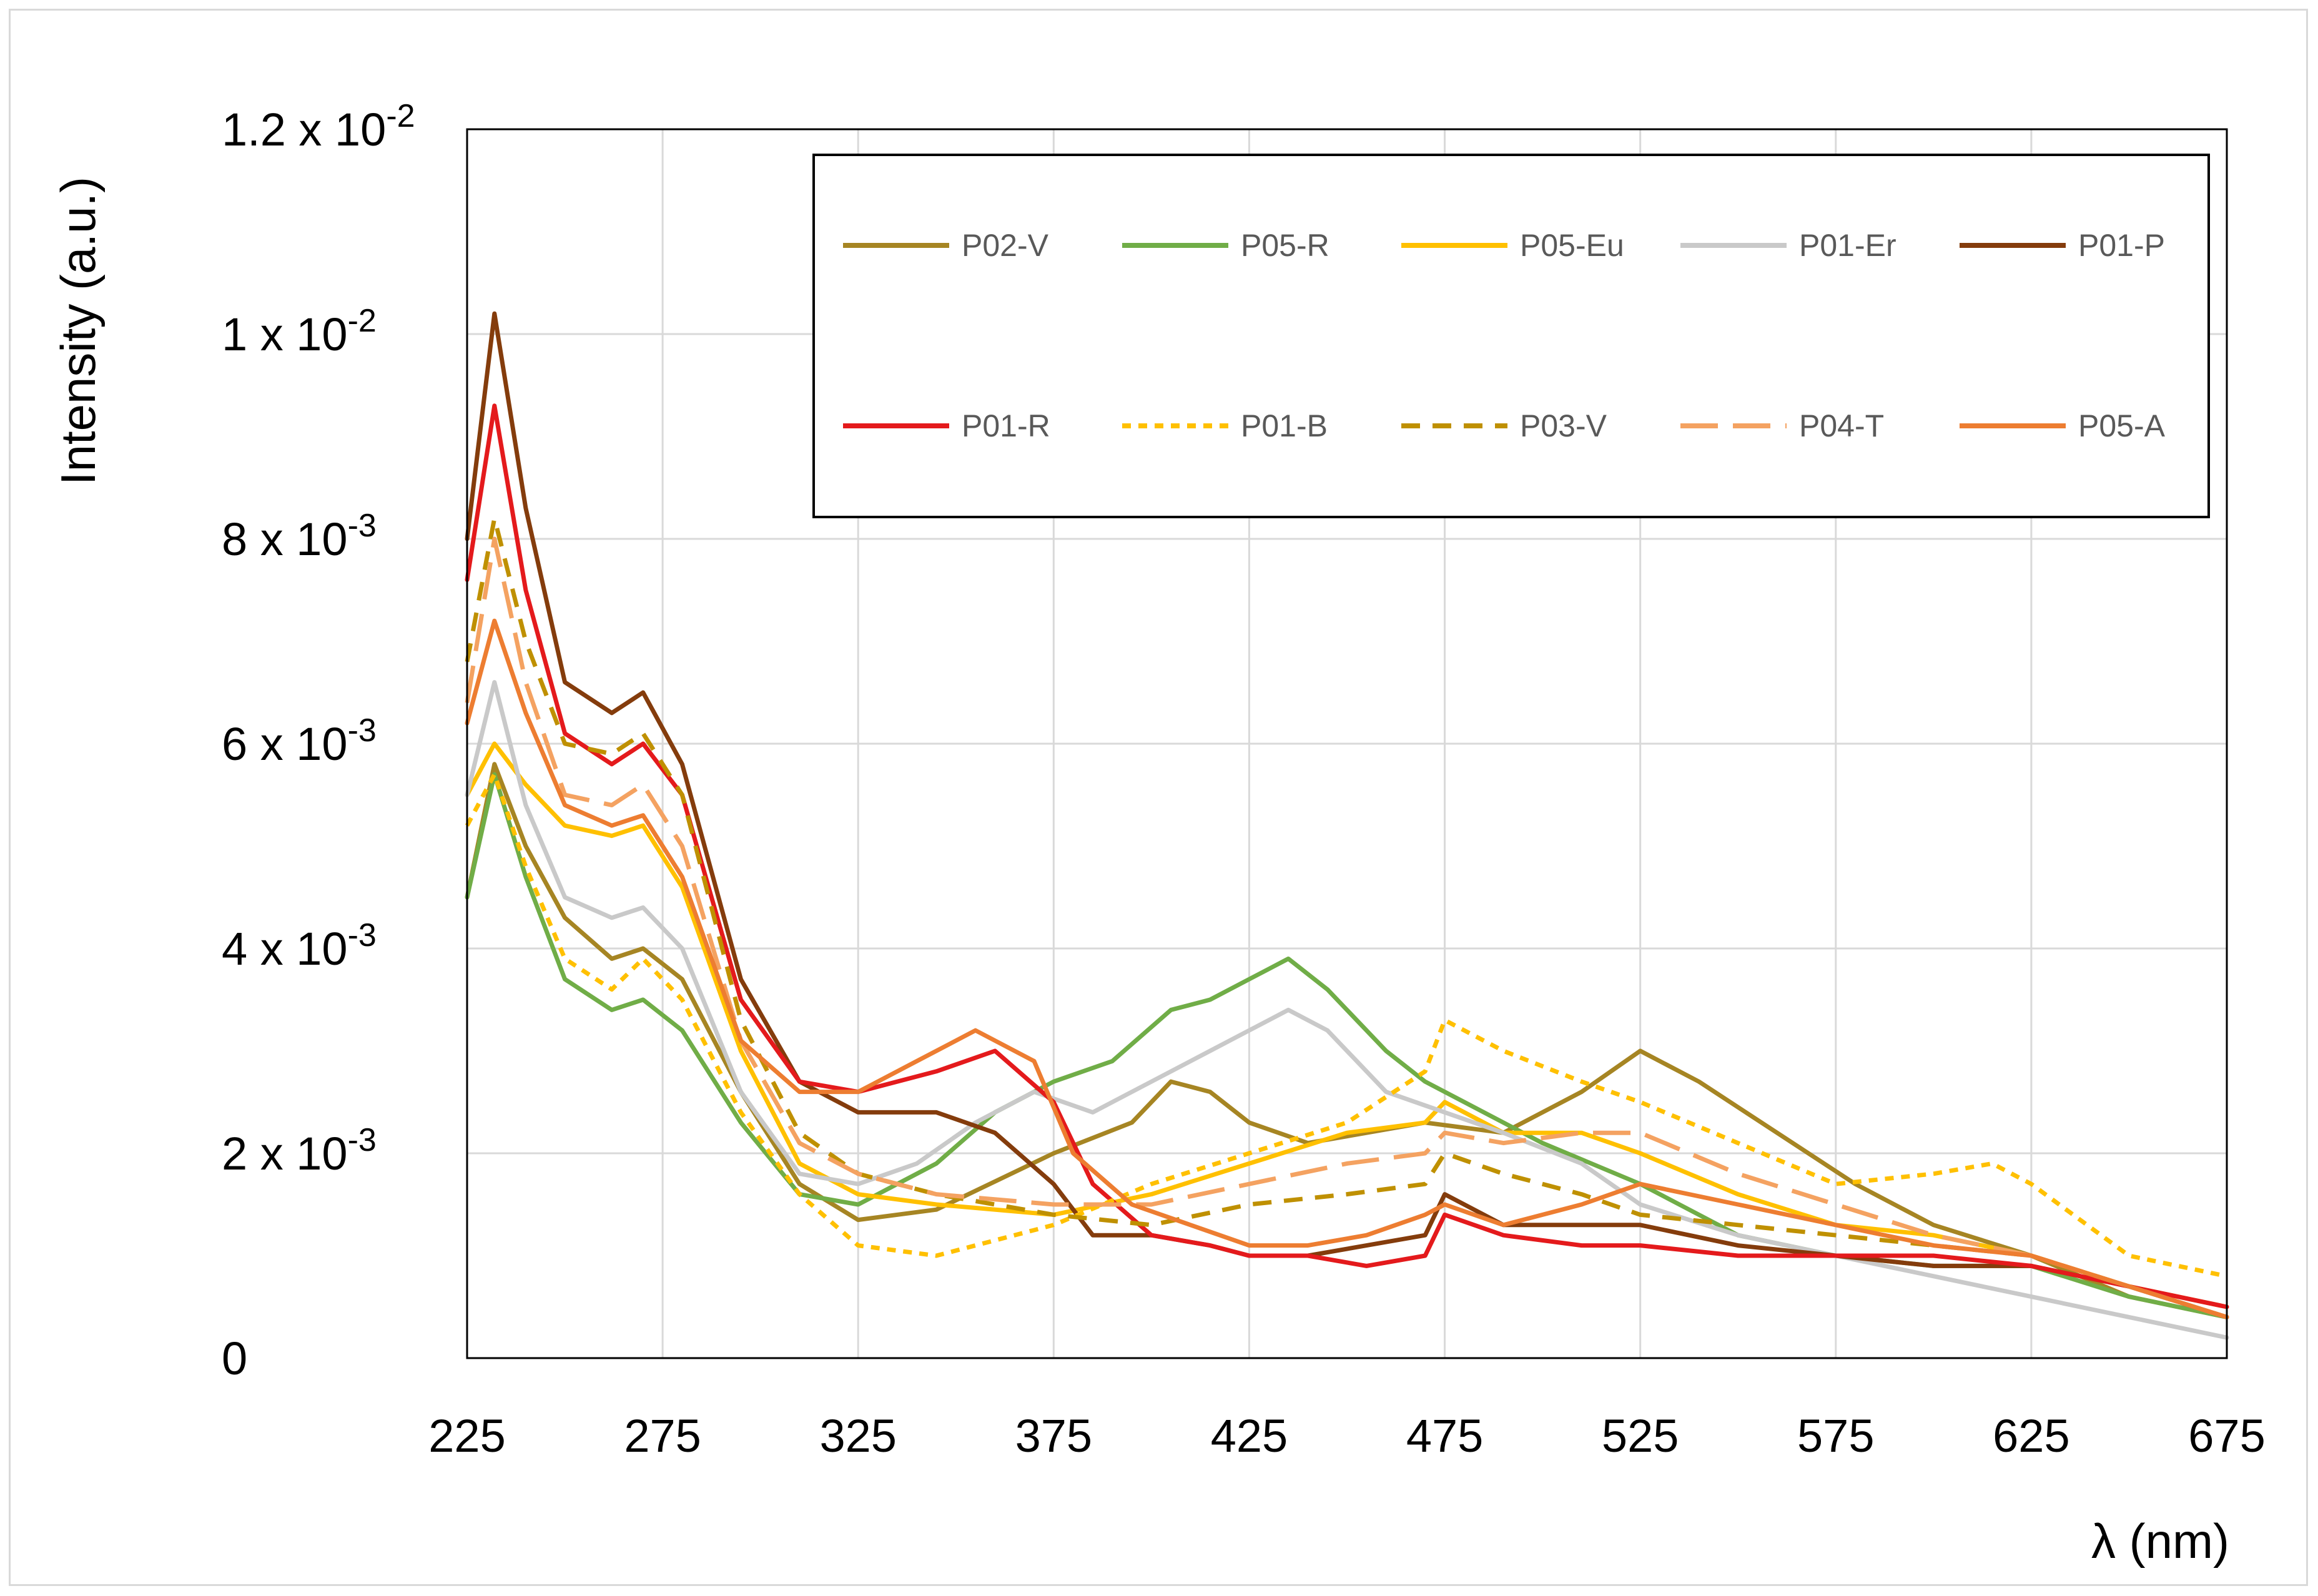 This screenshot has width=2318, height=1596. What do you see at coordinates (1847, 245) in the screenshot?
I see `legend-label-p01-er: P01-Er` at bounding box center [1847, 245].